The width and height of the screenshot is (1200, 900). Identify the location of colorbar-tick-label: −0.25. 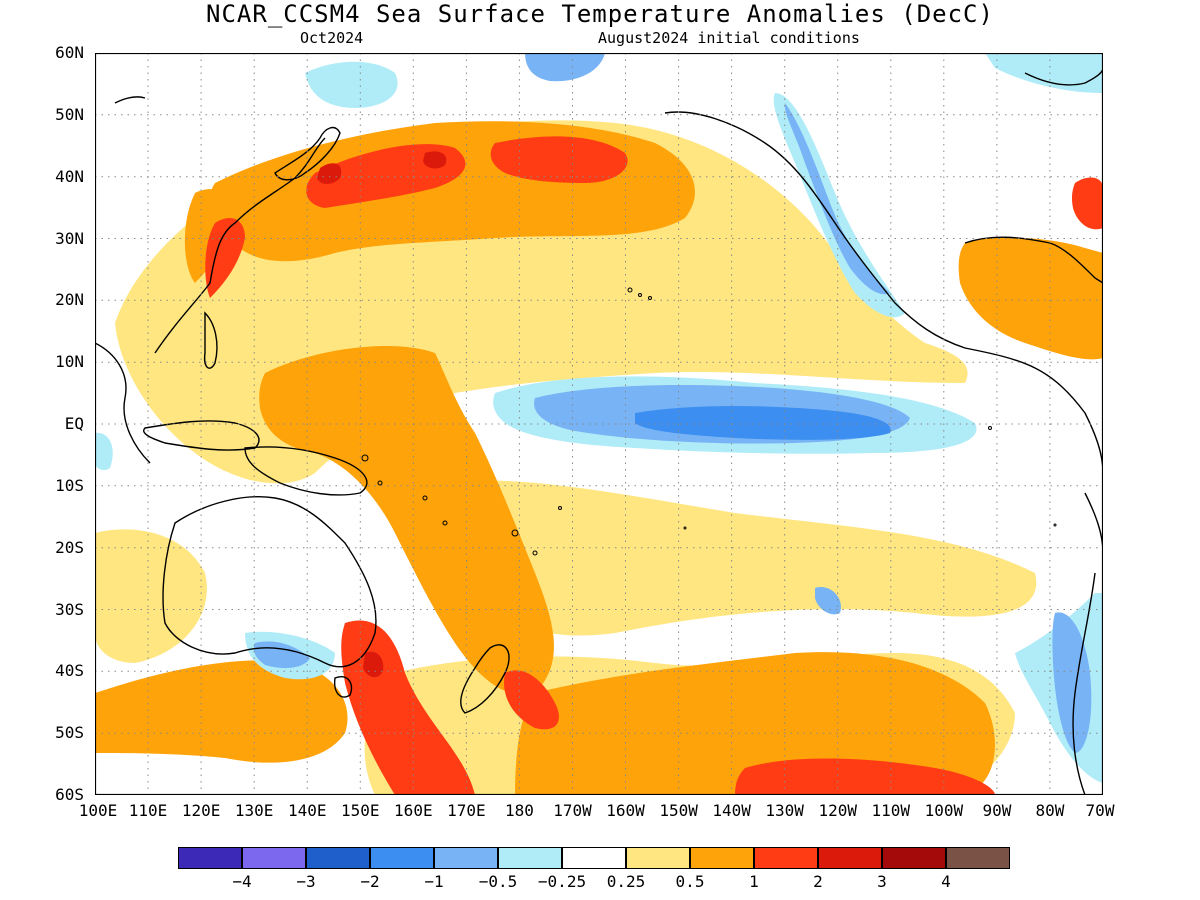
(562, 881).